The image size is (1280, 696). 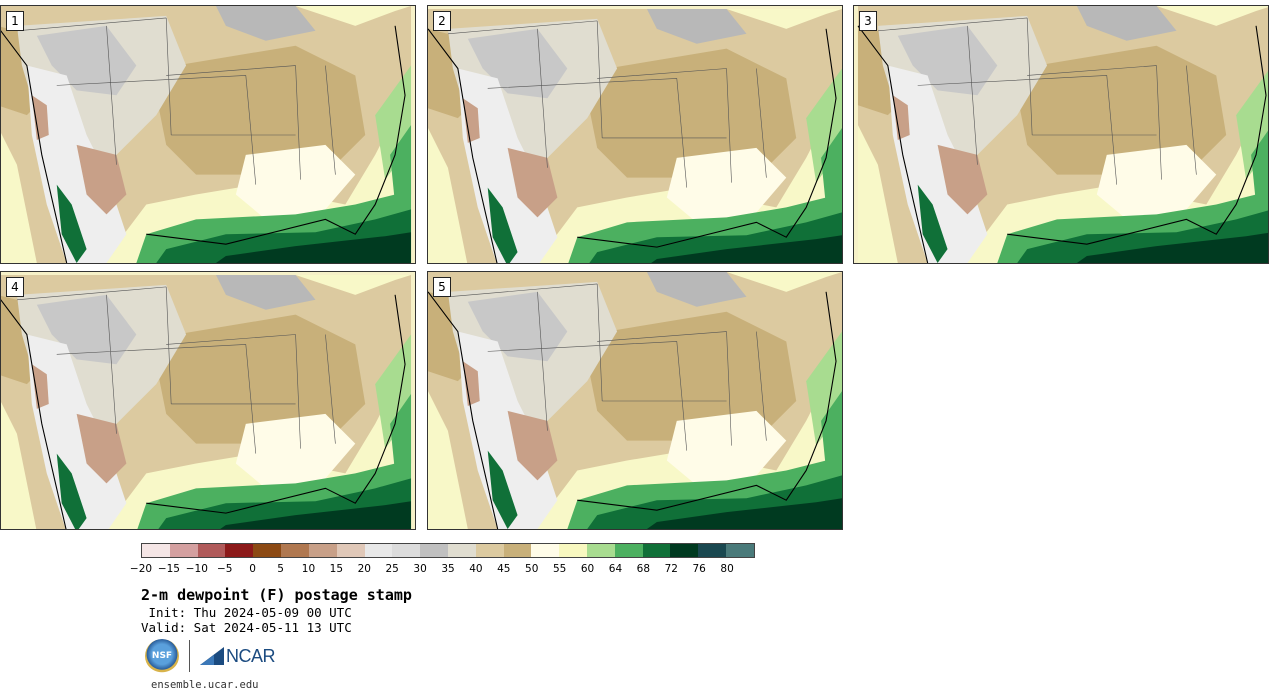 What do you see at coordinates (212, 656) in the screenshot?
I see `ncar-mark-icon` at bounding box center [212, 656].